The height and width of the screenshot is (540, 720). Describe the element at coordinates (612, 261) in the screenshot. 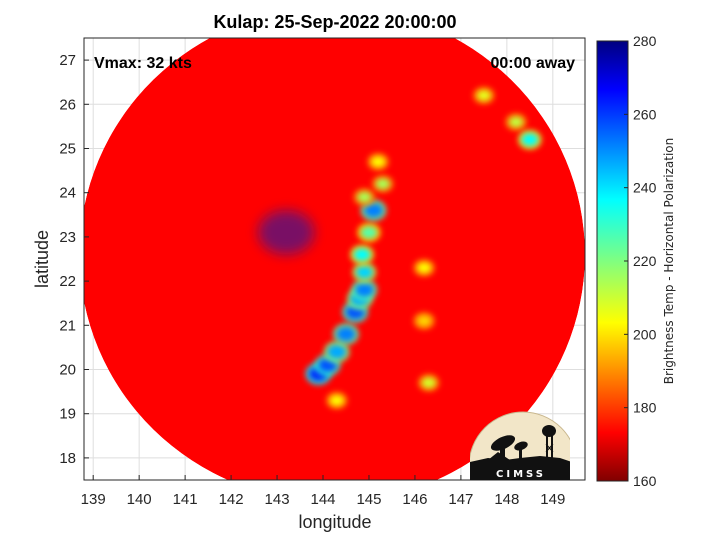

I see `colorbar` at that location.